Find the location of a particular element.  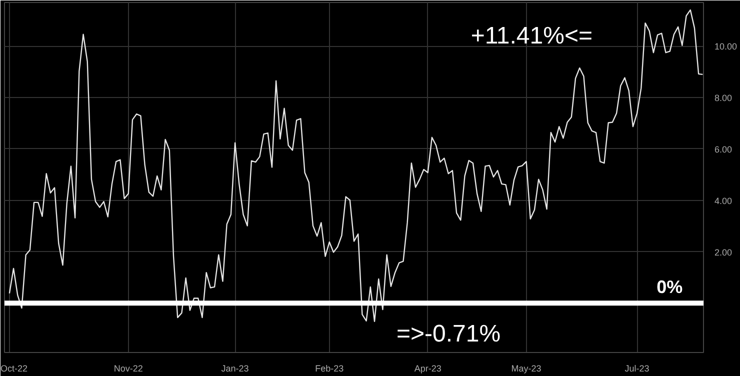

x-tick-label: Nov-22 is located at coordinates (128, 369).